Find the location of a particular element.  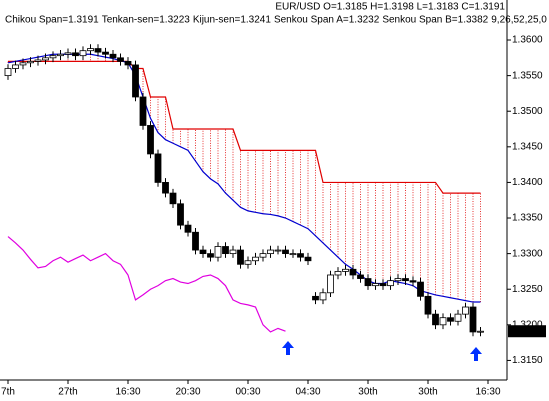

y-tick-label: 1.3400 is located at coordinates (527, 182).